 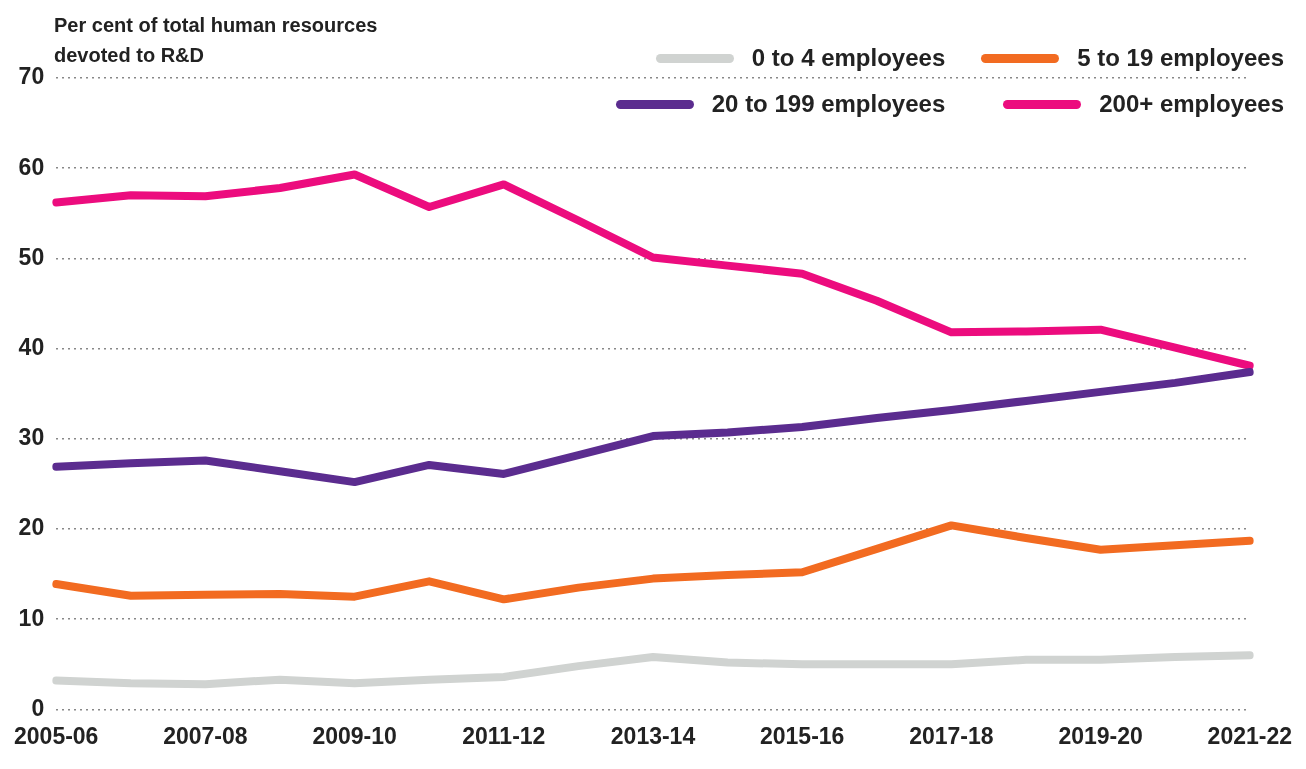 I want to click on x-tick-label: 2019-20, so click(x=1100, y=735).